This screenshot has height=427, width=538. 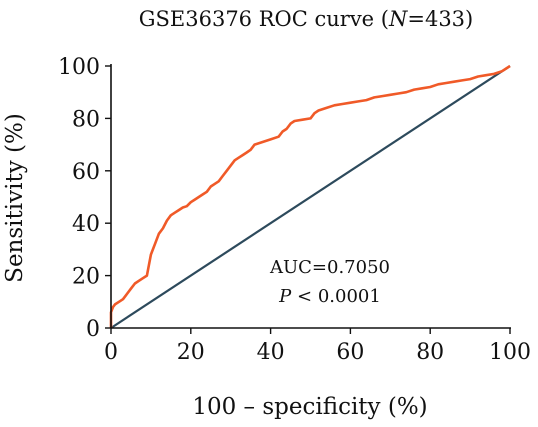 What do you see at coordinates (86, 224) in the screenshot?
I see `y-tick-label: 40` at bounding box center [86, 224].